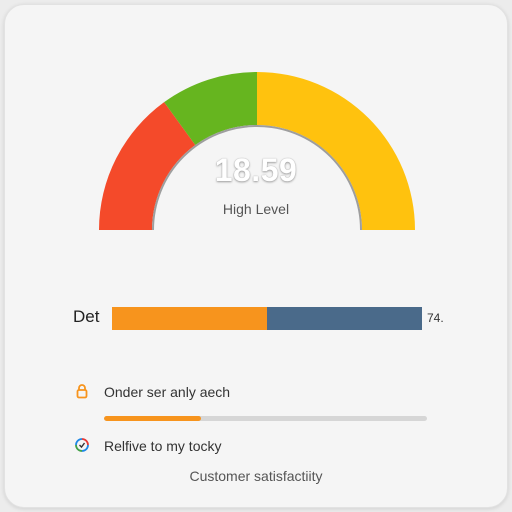 The image size is (512, 512). I want to click on gauge-segment-yellow, so click(336, 151).